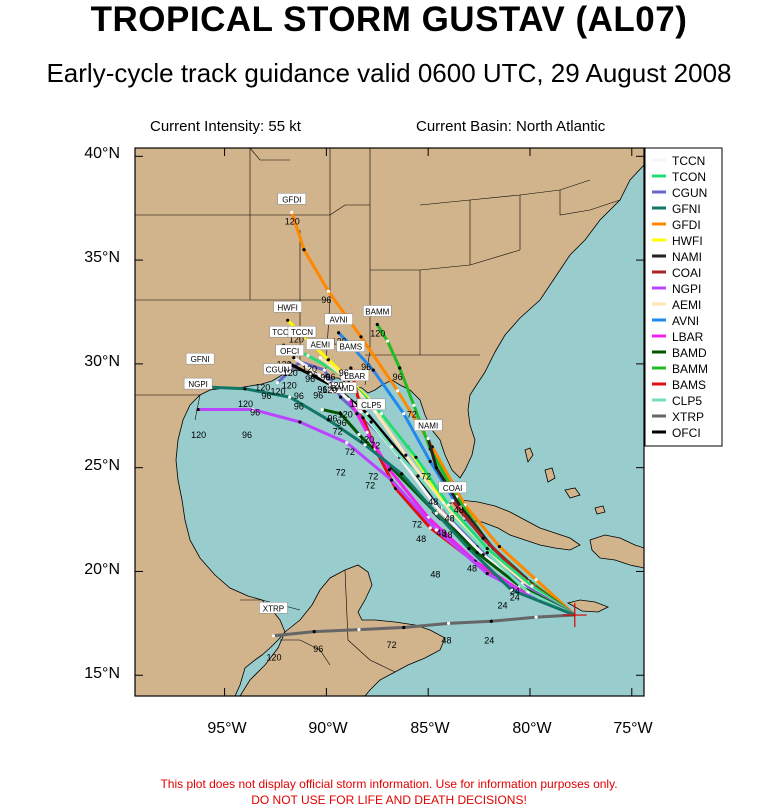  What do you see at coordinates (278, 370) in the screenshot?
I see `track-tag: CGUN` at bounding box center [278, 370].